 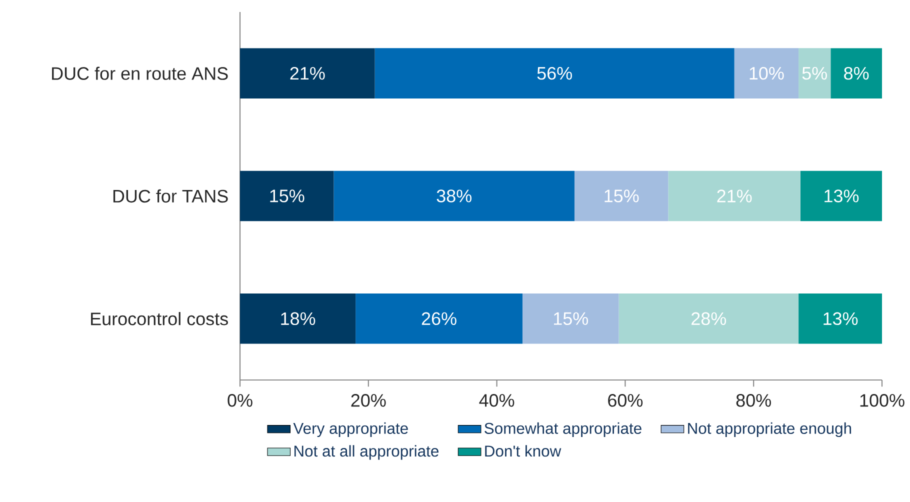 What do you see at coordinates (770, 430) in the screenshot?
I see `legend-label: Not appropriate enough` at bounding box center [770, 430].